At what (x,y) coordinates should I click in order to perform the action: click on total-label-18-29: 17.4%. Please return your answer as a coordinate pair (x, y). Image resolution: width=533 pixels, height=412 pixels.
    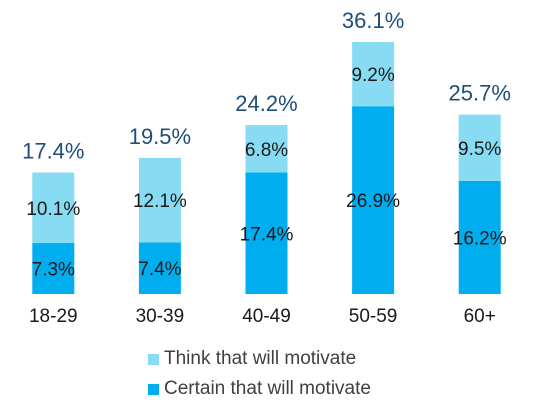
    Looking at the image, I should click on (53, 151).